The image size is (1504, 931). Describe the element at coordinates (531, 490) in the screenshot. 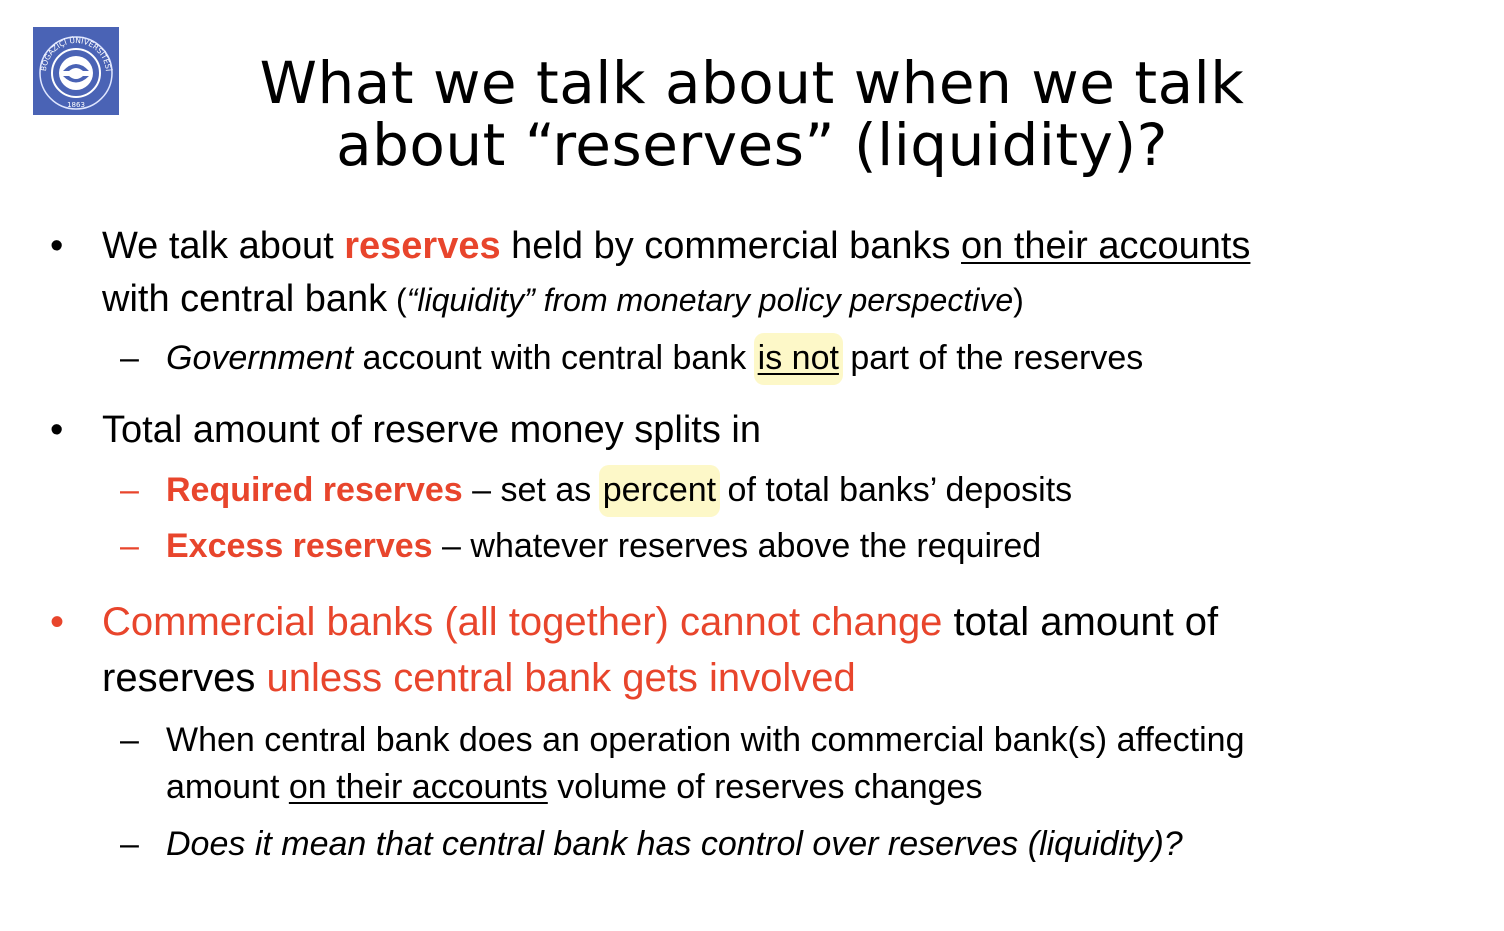

I see `text: – set as` at that location.